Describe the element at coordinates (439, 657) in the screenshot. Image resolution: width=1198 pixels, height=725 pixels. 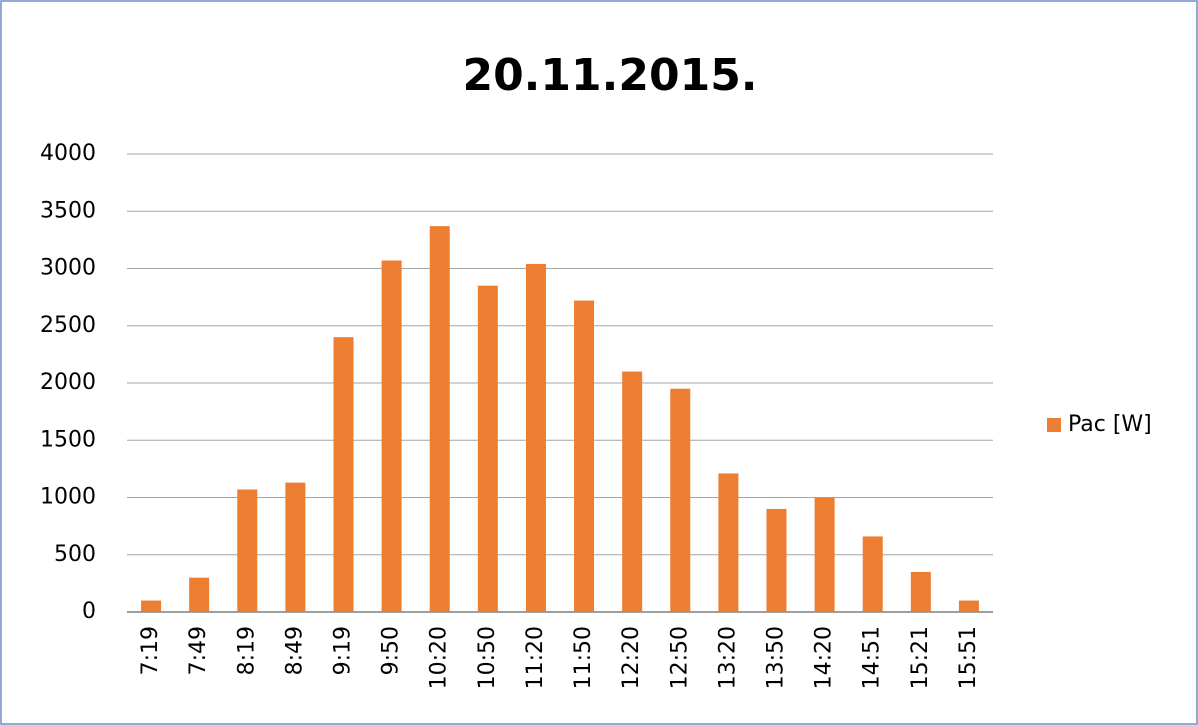
I see `x-tick-label: 10:20` at that location.